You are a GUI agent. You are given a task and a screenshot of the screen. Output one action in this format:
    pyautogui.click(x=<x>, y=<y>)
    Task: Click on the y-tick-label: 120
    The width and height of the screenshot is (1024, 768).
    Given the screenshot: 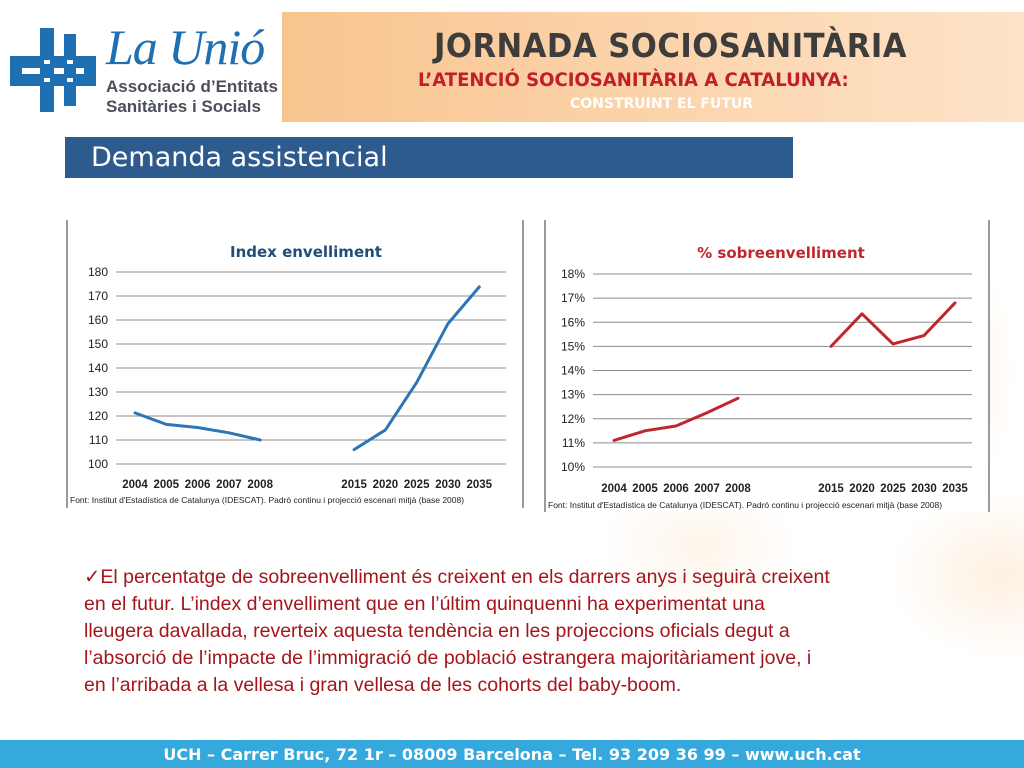 What is the action you would take?
    pyautogui.click(x=98, y=416)
    